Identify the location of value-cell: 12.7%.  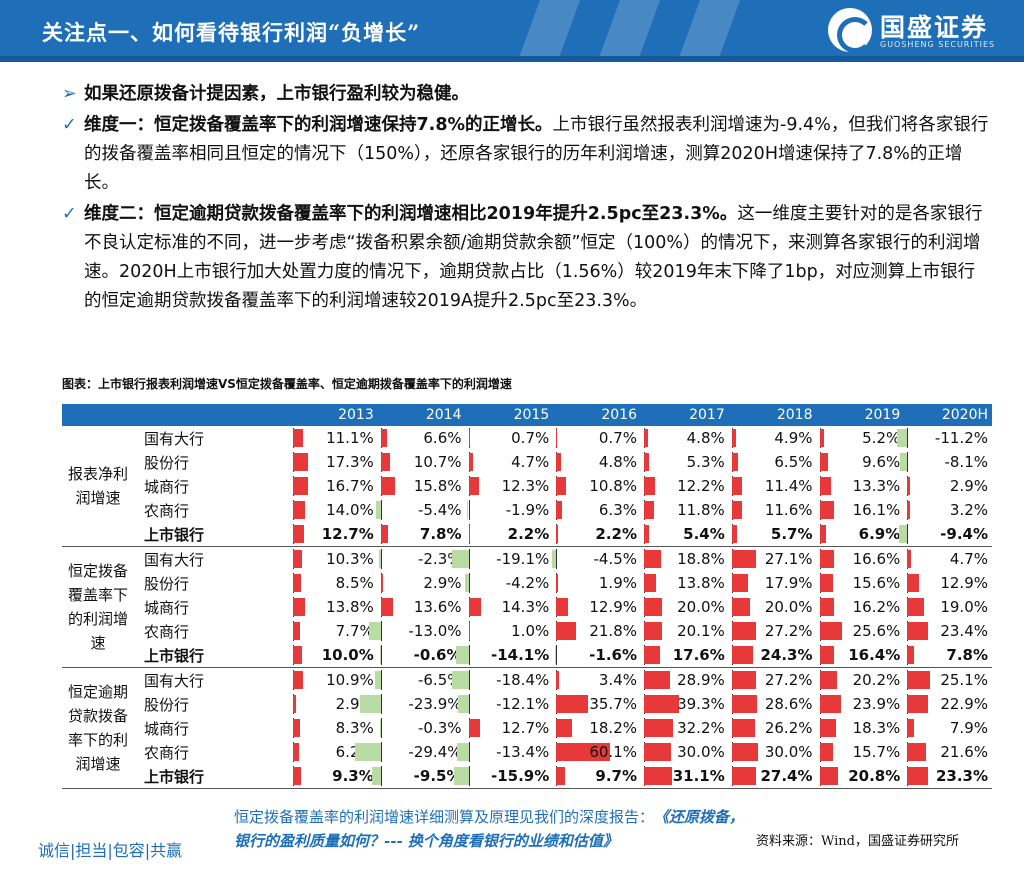
(510, 728).